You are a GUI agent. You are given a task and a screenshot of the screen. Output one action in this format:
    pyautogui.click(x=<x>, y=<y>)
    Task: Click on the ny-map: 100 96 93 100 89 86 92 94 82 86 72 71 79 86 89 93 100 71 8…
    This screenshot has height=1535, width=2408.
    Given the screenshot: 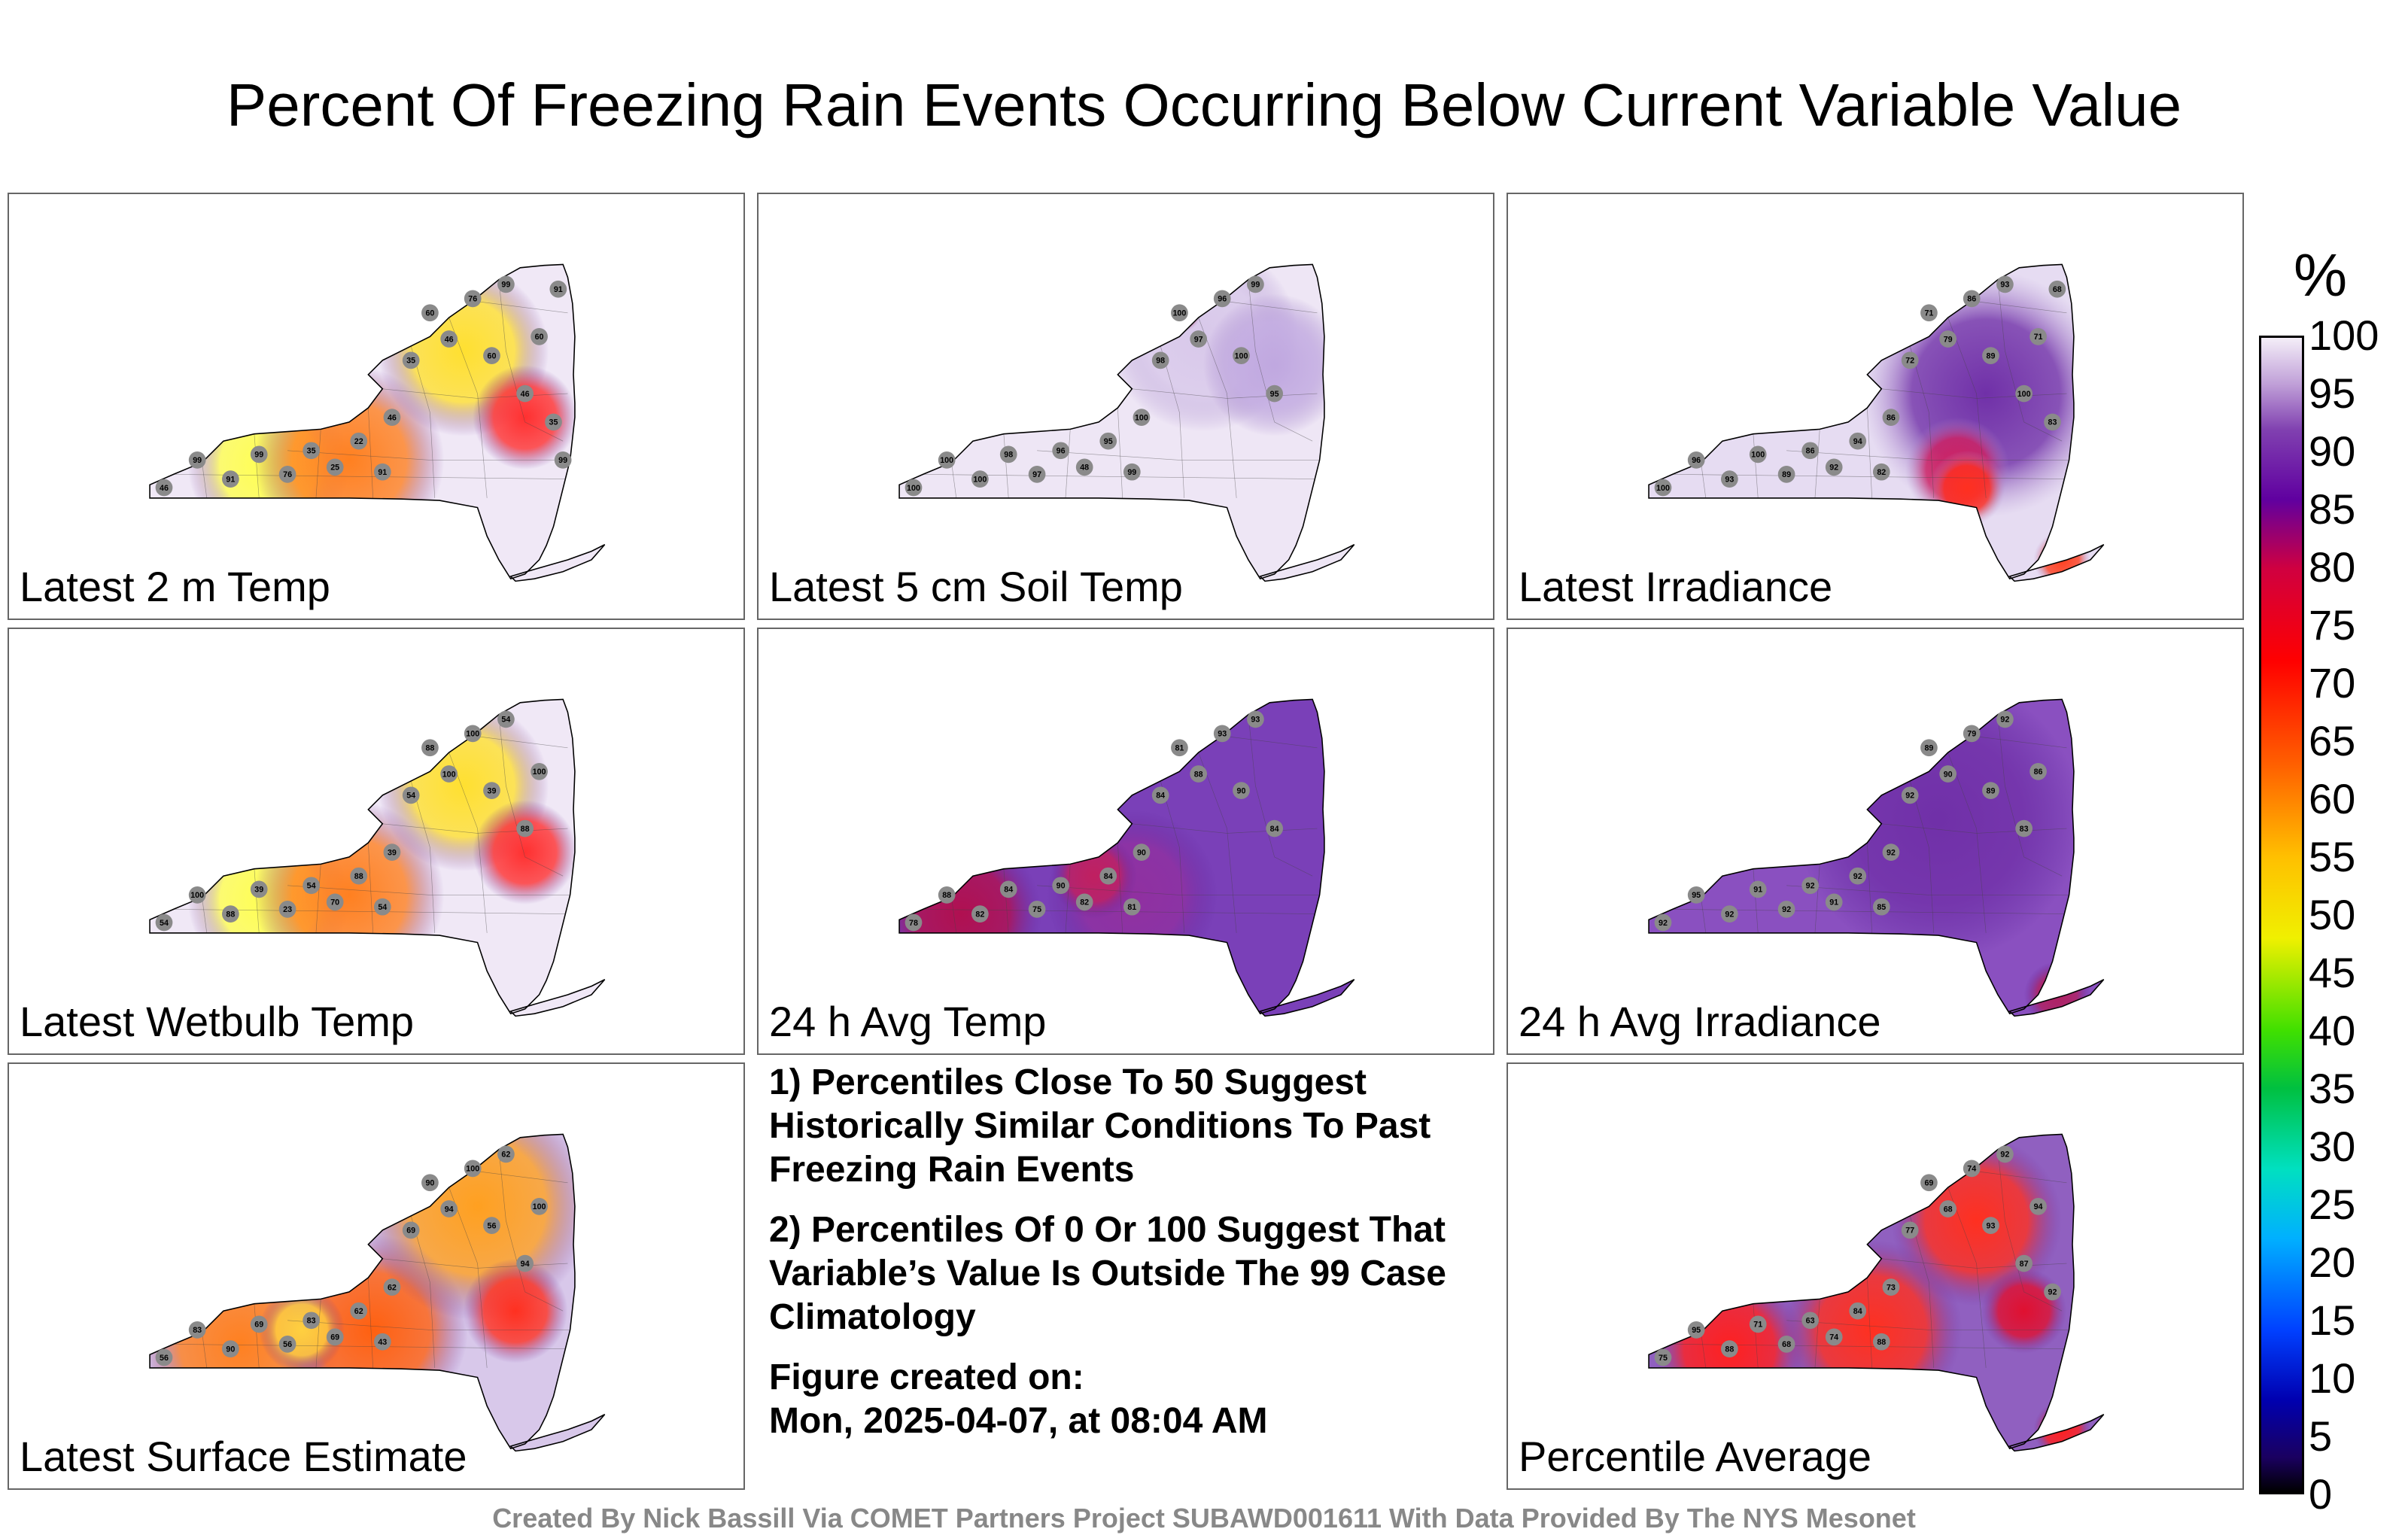 What is the action you would take?
    pyautogui.click(x=1876, y=422)
    